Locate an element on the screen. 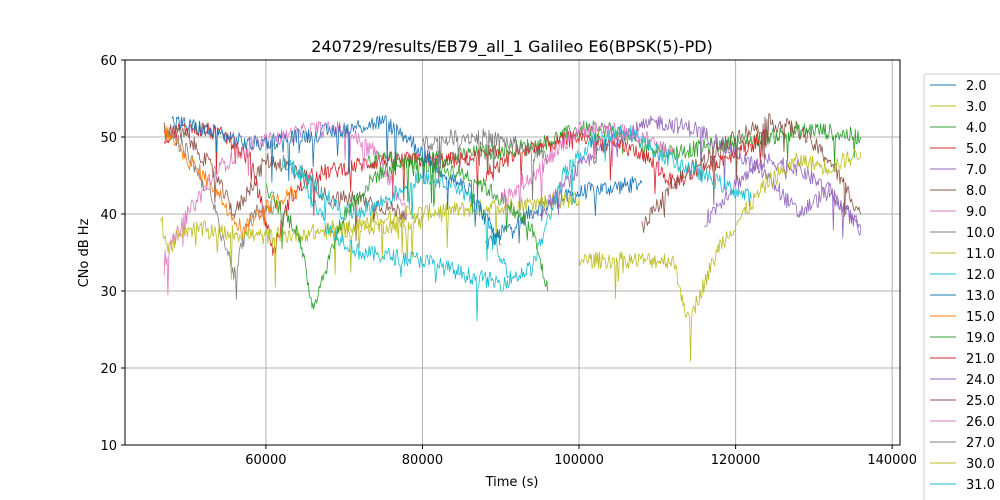 The image size is (1000, 500). y-tick-label: 50 is located at coordinates (108, 138).